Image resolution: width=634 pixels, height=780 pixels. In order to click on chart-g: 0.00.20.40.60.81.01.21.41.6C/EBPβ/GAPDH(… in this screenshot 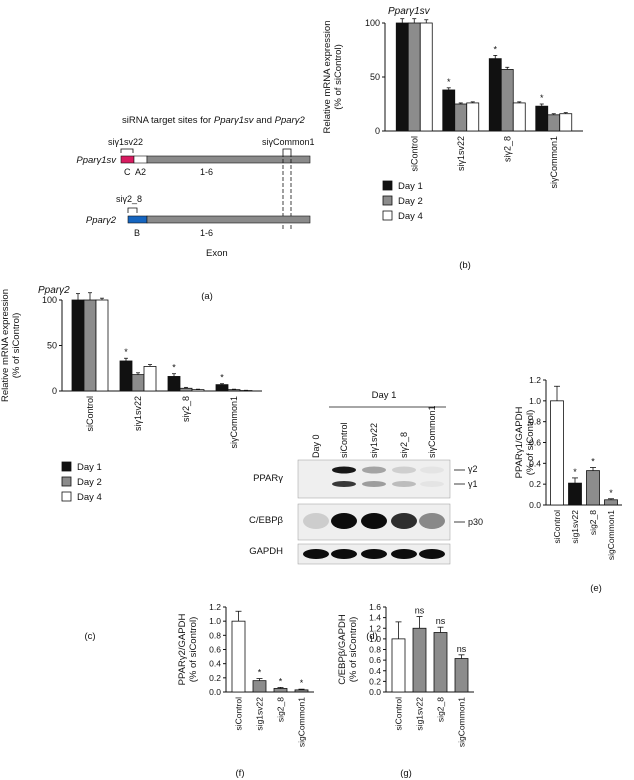, I will do `click(405, 674)`.